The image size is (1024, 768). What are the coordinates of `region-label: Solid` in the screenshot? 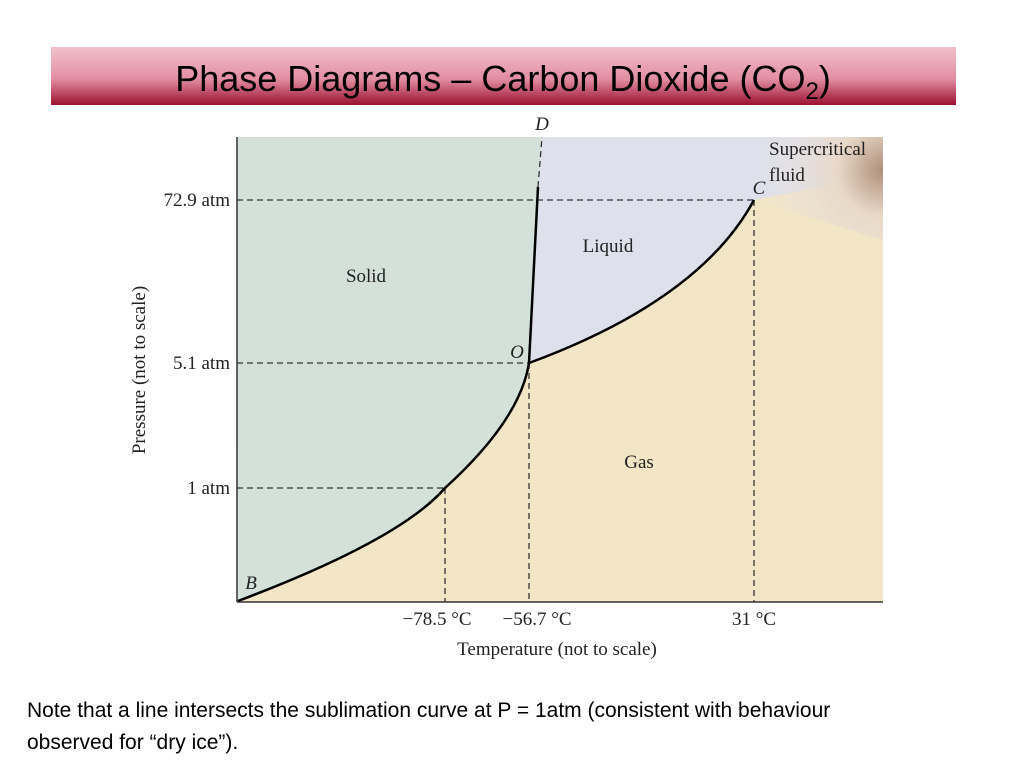 It's located at (366, 276).